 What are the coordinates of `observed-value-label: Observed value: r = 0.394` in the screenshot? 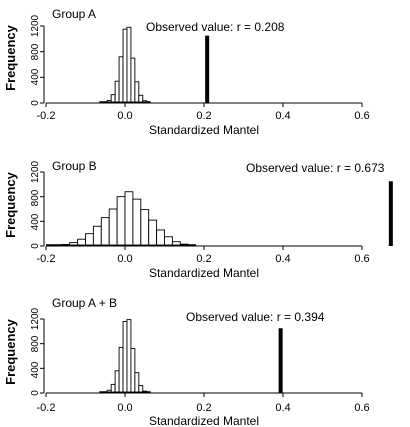 It's located at (255, 317).